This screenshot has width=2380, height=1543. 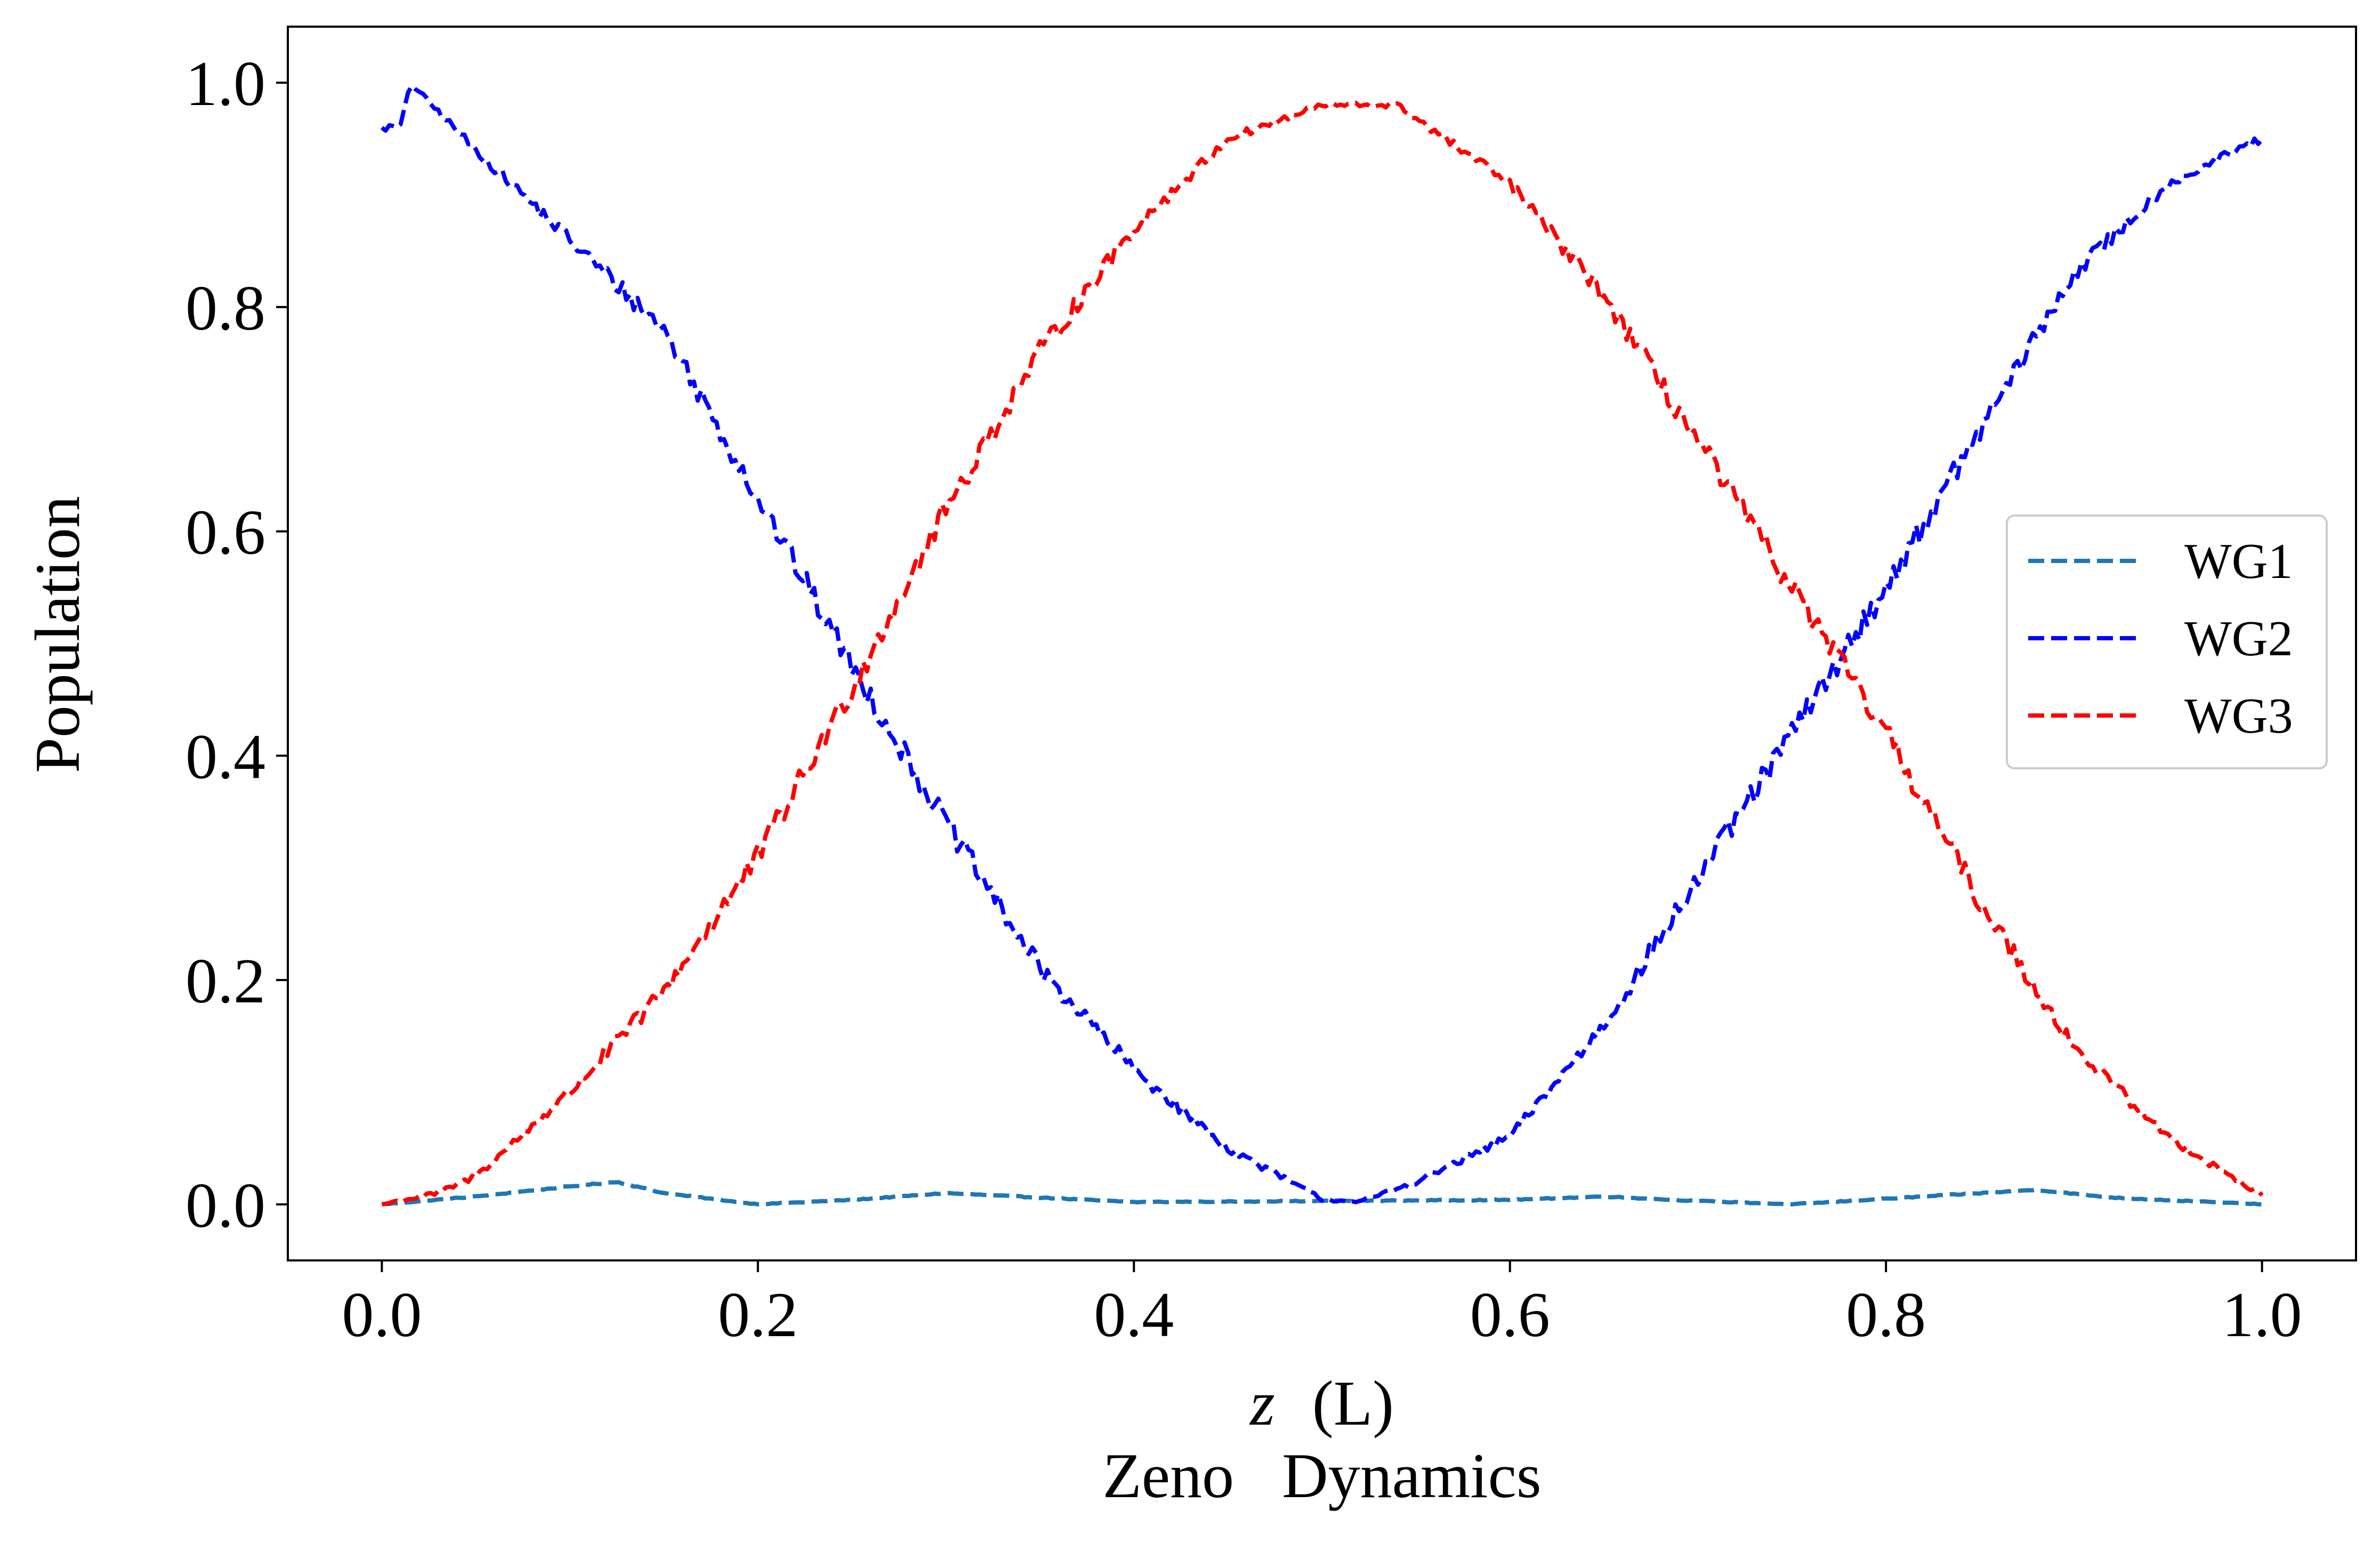 I want to click on x-tick-label: 0.8, so click(x=1886, y=1314).